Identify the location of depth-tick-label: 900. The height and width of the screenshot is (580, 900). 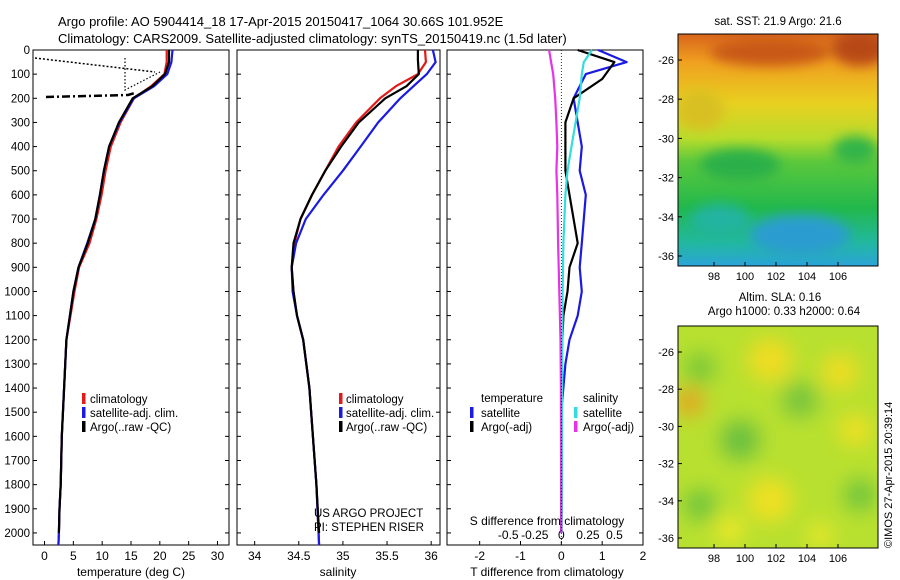
(20, 268).